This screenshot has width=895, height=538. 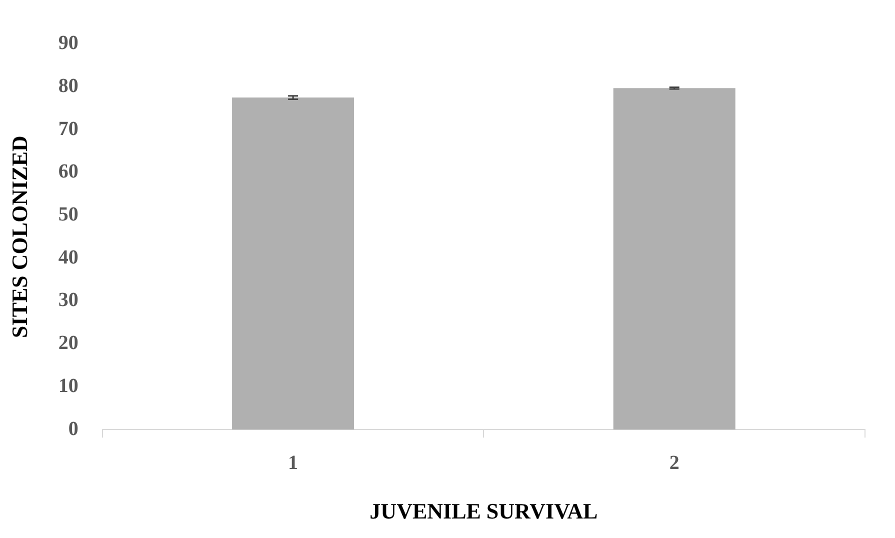 I want to click on y-tick-label: 30, so click(x=68, y=300).